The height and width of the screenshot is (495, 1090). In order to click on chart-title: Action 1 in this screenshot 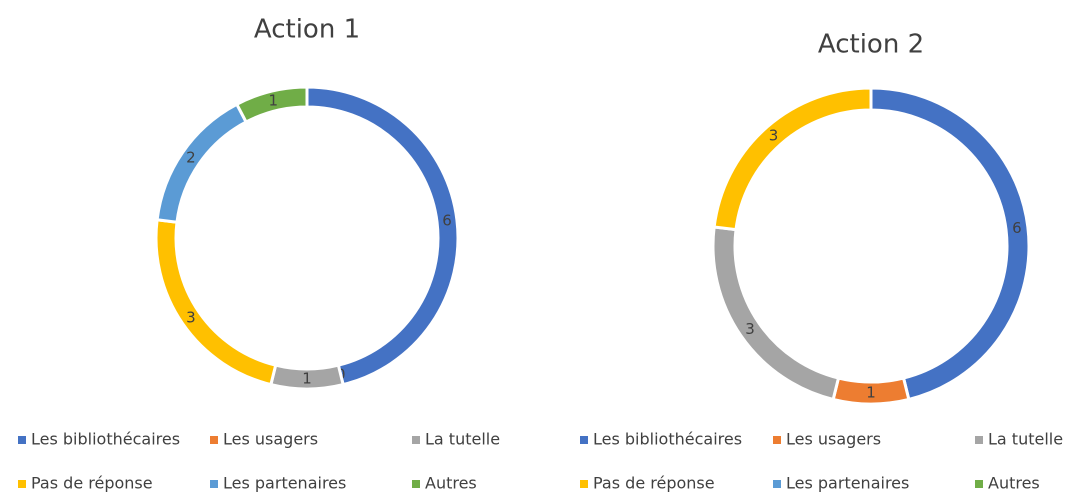, I will do `click(307, 30)`.